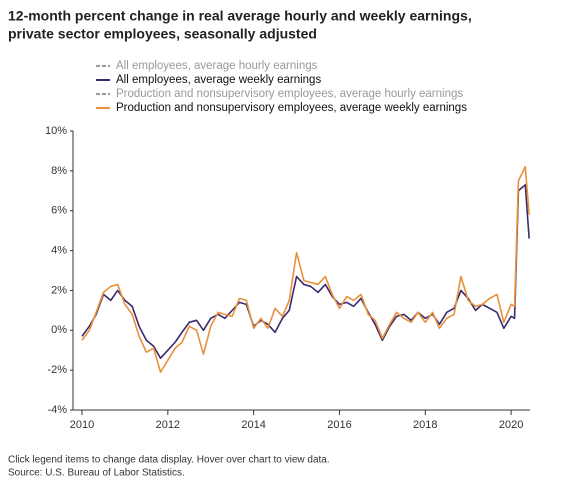  I want to click on y-tick-label: -2%, so click(57, 370).